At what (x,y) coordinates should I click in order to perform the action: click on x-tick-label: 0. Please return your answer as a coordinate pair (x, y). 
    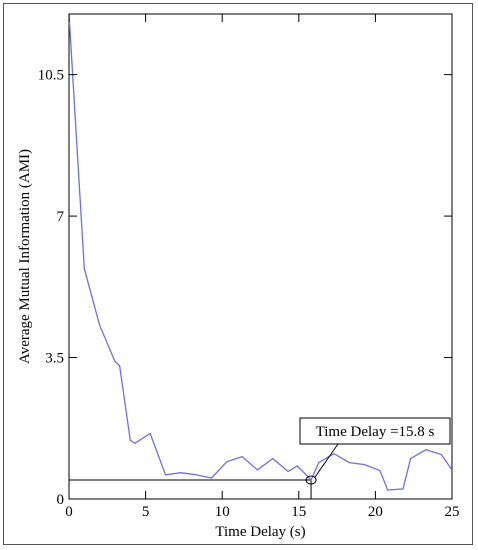
    Looking at the image, I should click on (69, 512).